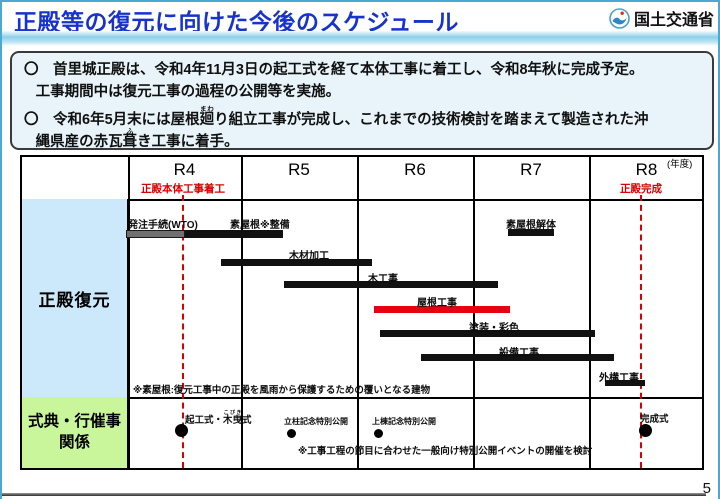 The height and width of the screenshot is (499, 720). I want to click on event-label: 上棟記念特別公開, so click(404, 421).